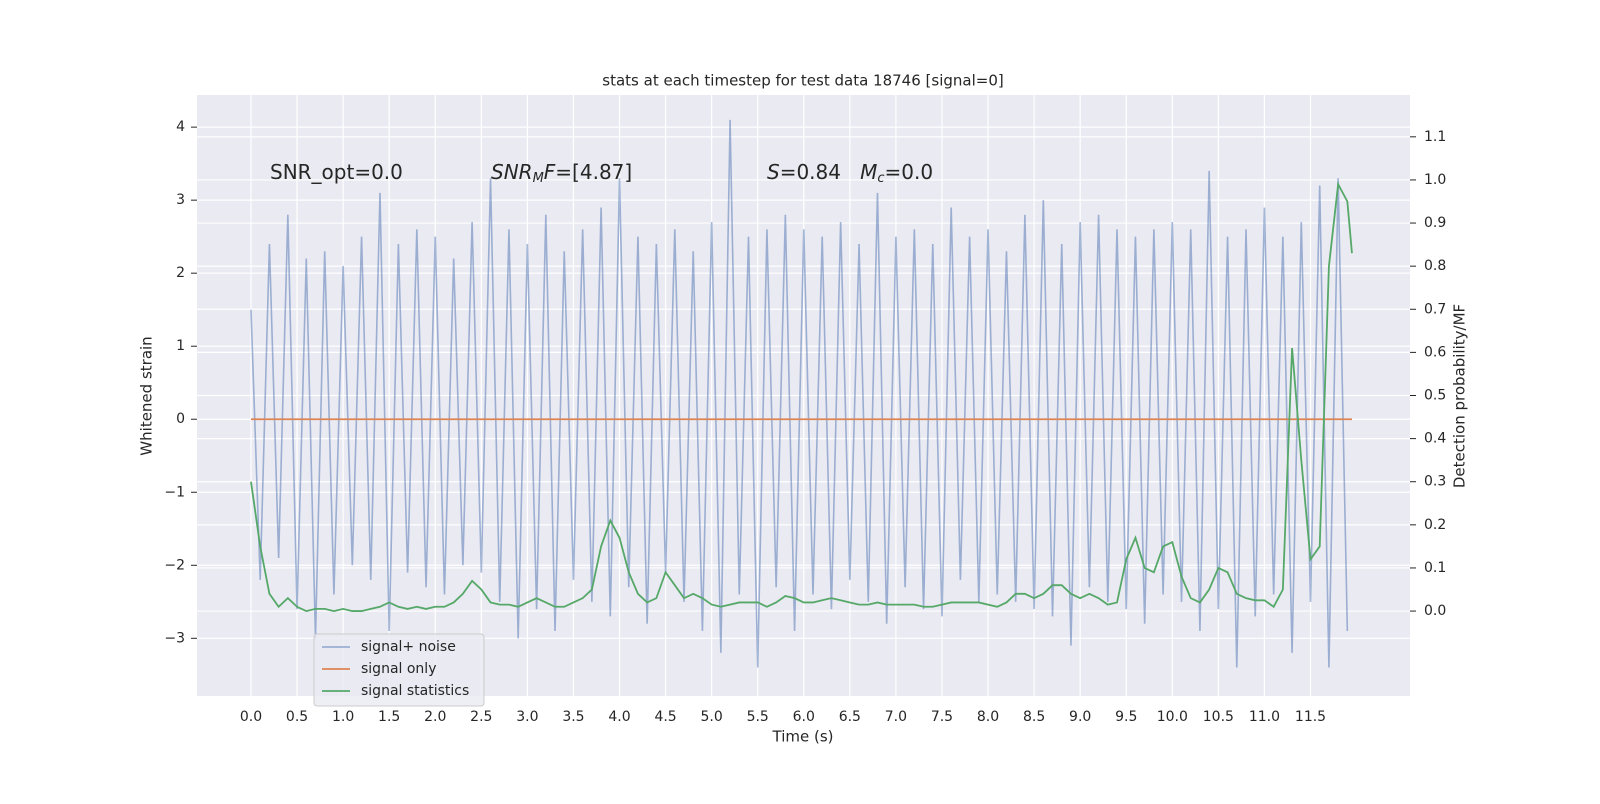 Image resolution: width=1600 pixels, height=804 pixels. What do you see at coordinates (1435, 309) in the screenshot?
I see `y2-tick-label: 0.7` at bounding box center [1435, 309].